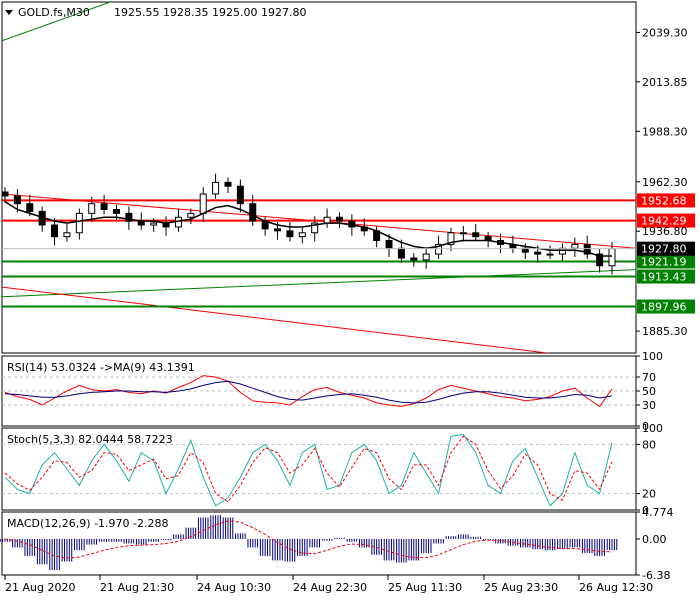 The image size is (700, 600). Describe the element at coordinates (210, 12) in the screenshot. I see `chart-title-ohlc: 1925.55 1928.35 1925.00 1927.80` at that location.